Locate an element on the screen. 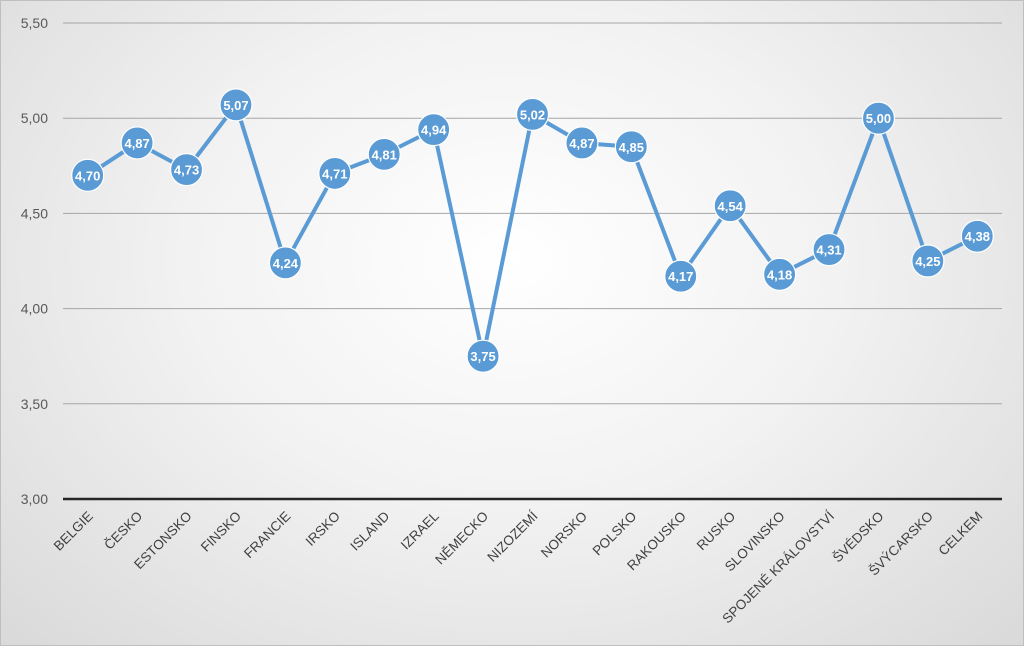 The image size is (1024, 647). y-tick-label: 5,00 is located at coordinates (34, 118).